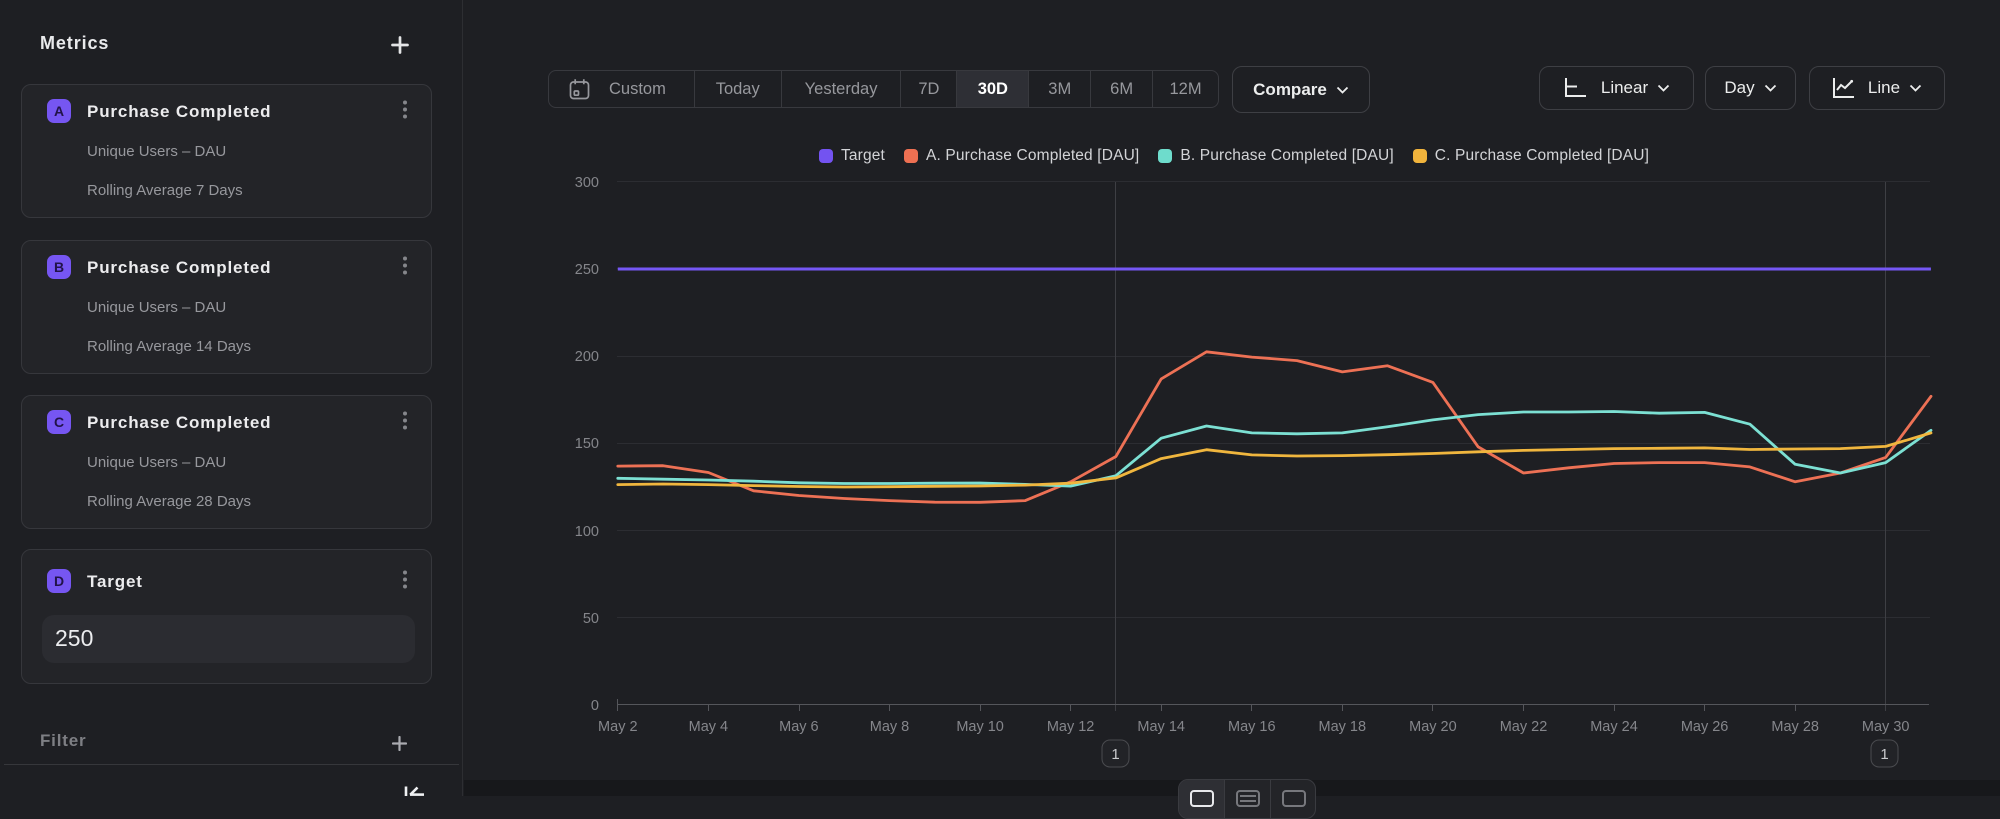 This screenshot has width=2000, height=819. Describe the element at coordinates (890, 727) in the screenshot. I see `svg-text: May 8` at that location.